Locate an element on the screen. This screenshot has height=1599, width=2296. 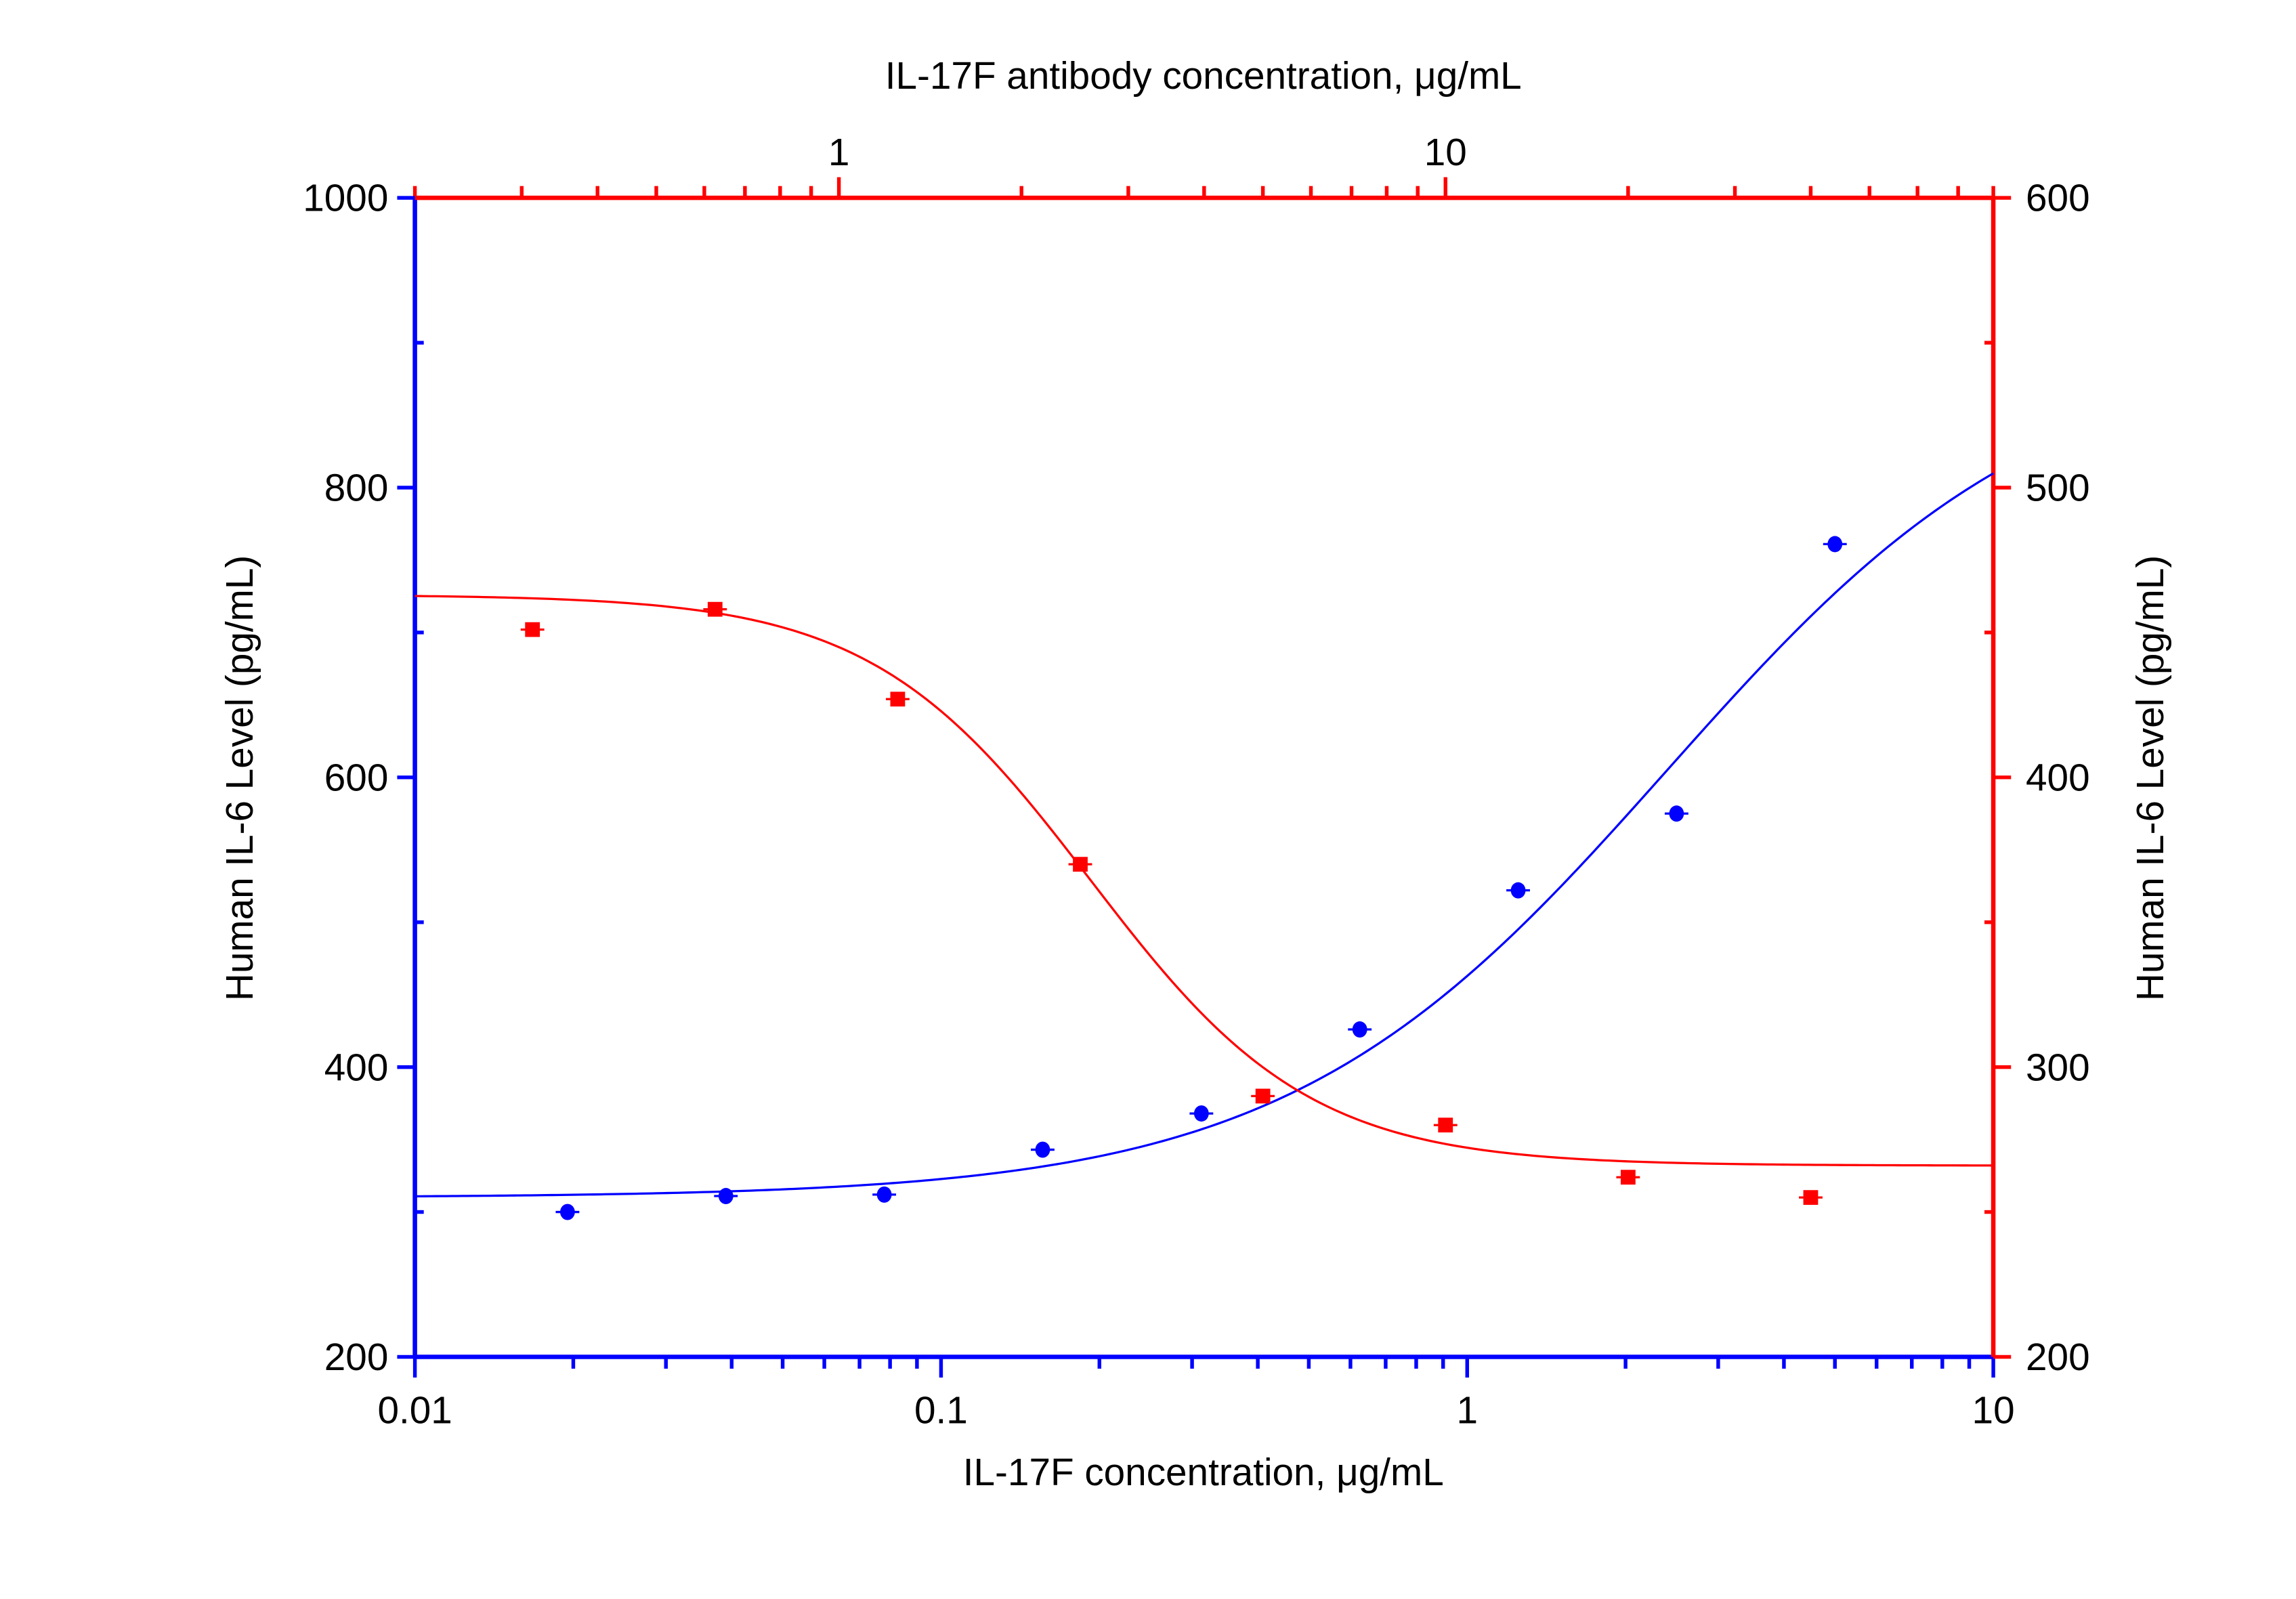
left-tick-label: 1000 is located at coordinates (345, 198).